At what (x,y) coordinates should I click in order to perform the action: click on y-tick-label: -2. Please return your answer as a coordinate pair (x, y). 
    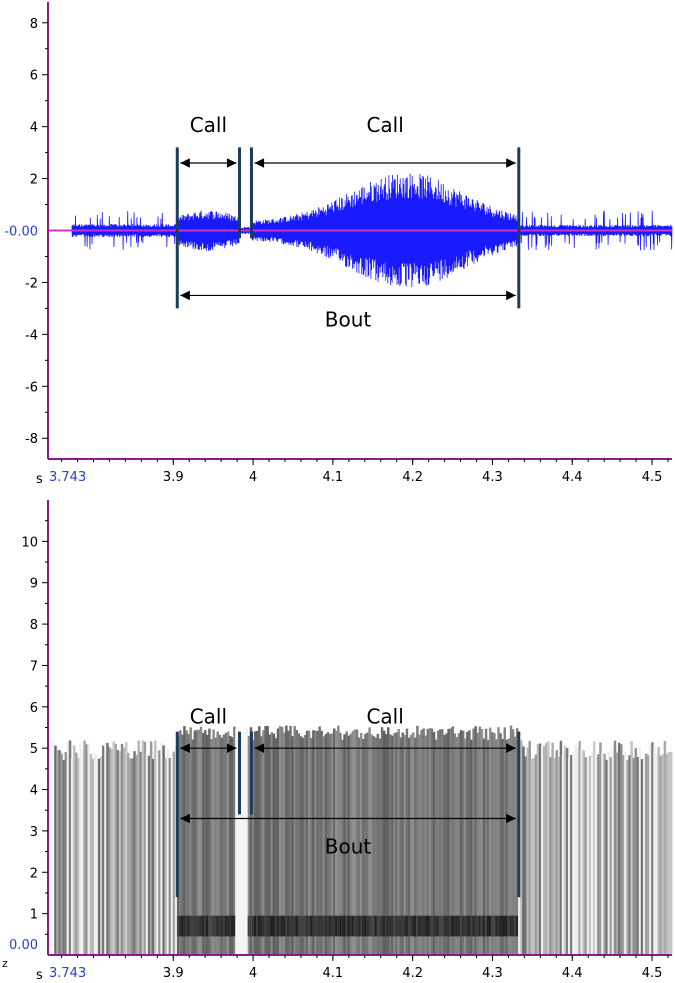
    Looking at the image, I should click on (31, 283).